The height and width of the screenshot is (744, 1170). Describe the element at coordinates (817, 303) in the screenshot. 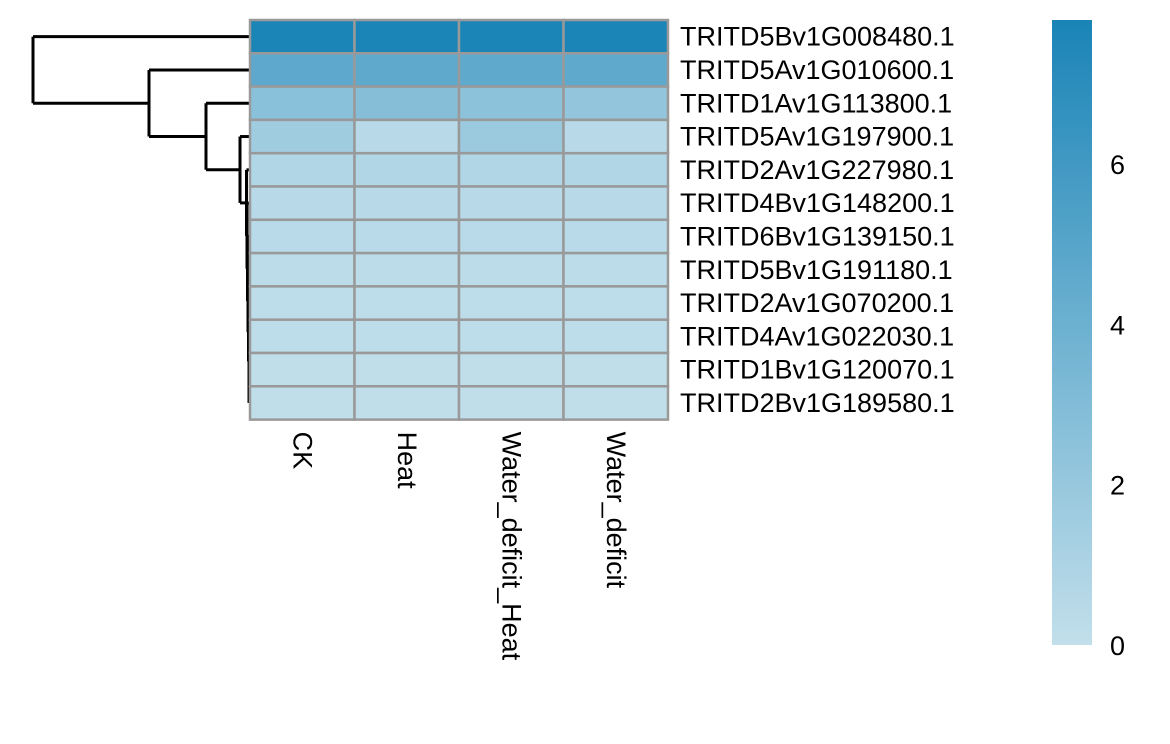

I see `row-label: TRITD2Av1G070200.1` at that location.